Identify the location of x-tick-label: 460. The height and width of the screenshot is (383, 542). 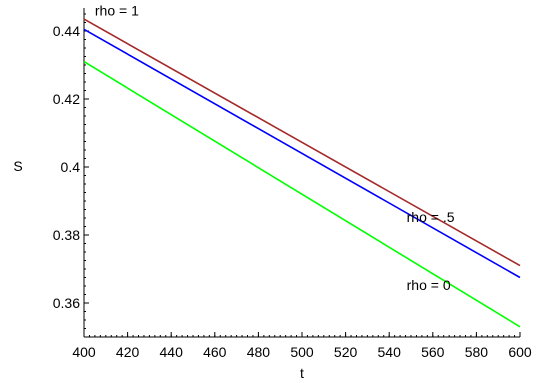
(215, 352).